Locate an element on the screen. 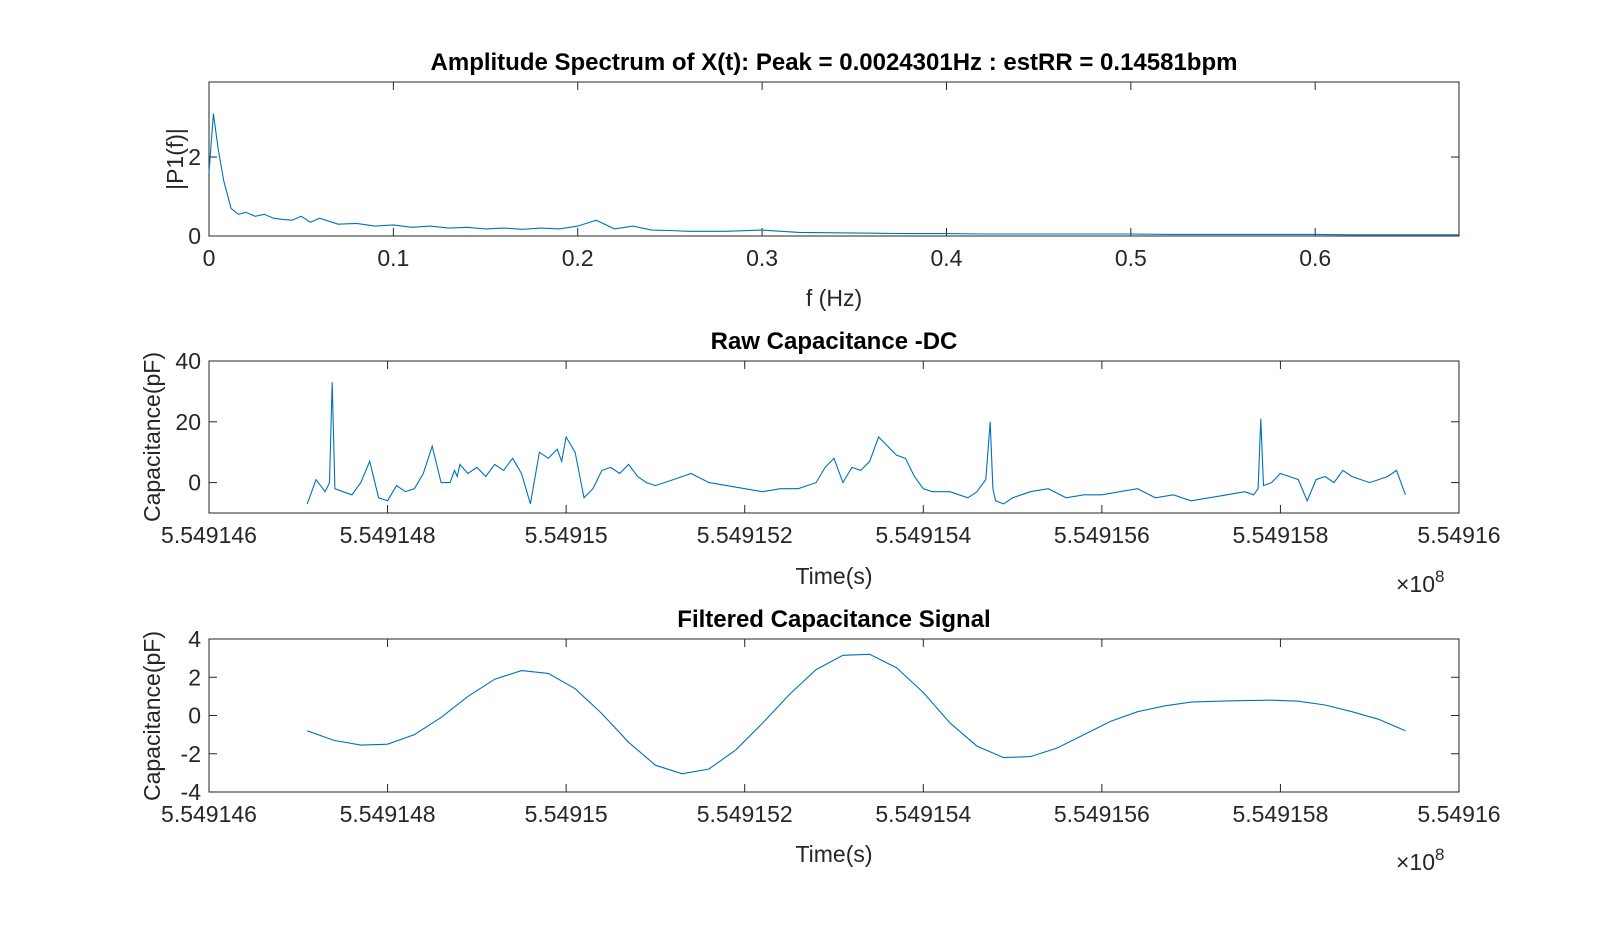  y-axis-label: |P1(f)| is located at coordinates (175, 159).